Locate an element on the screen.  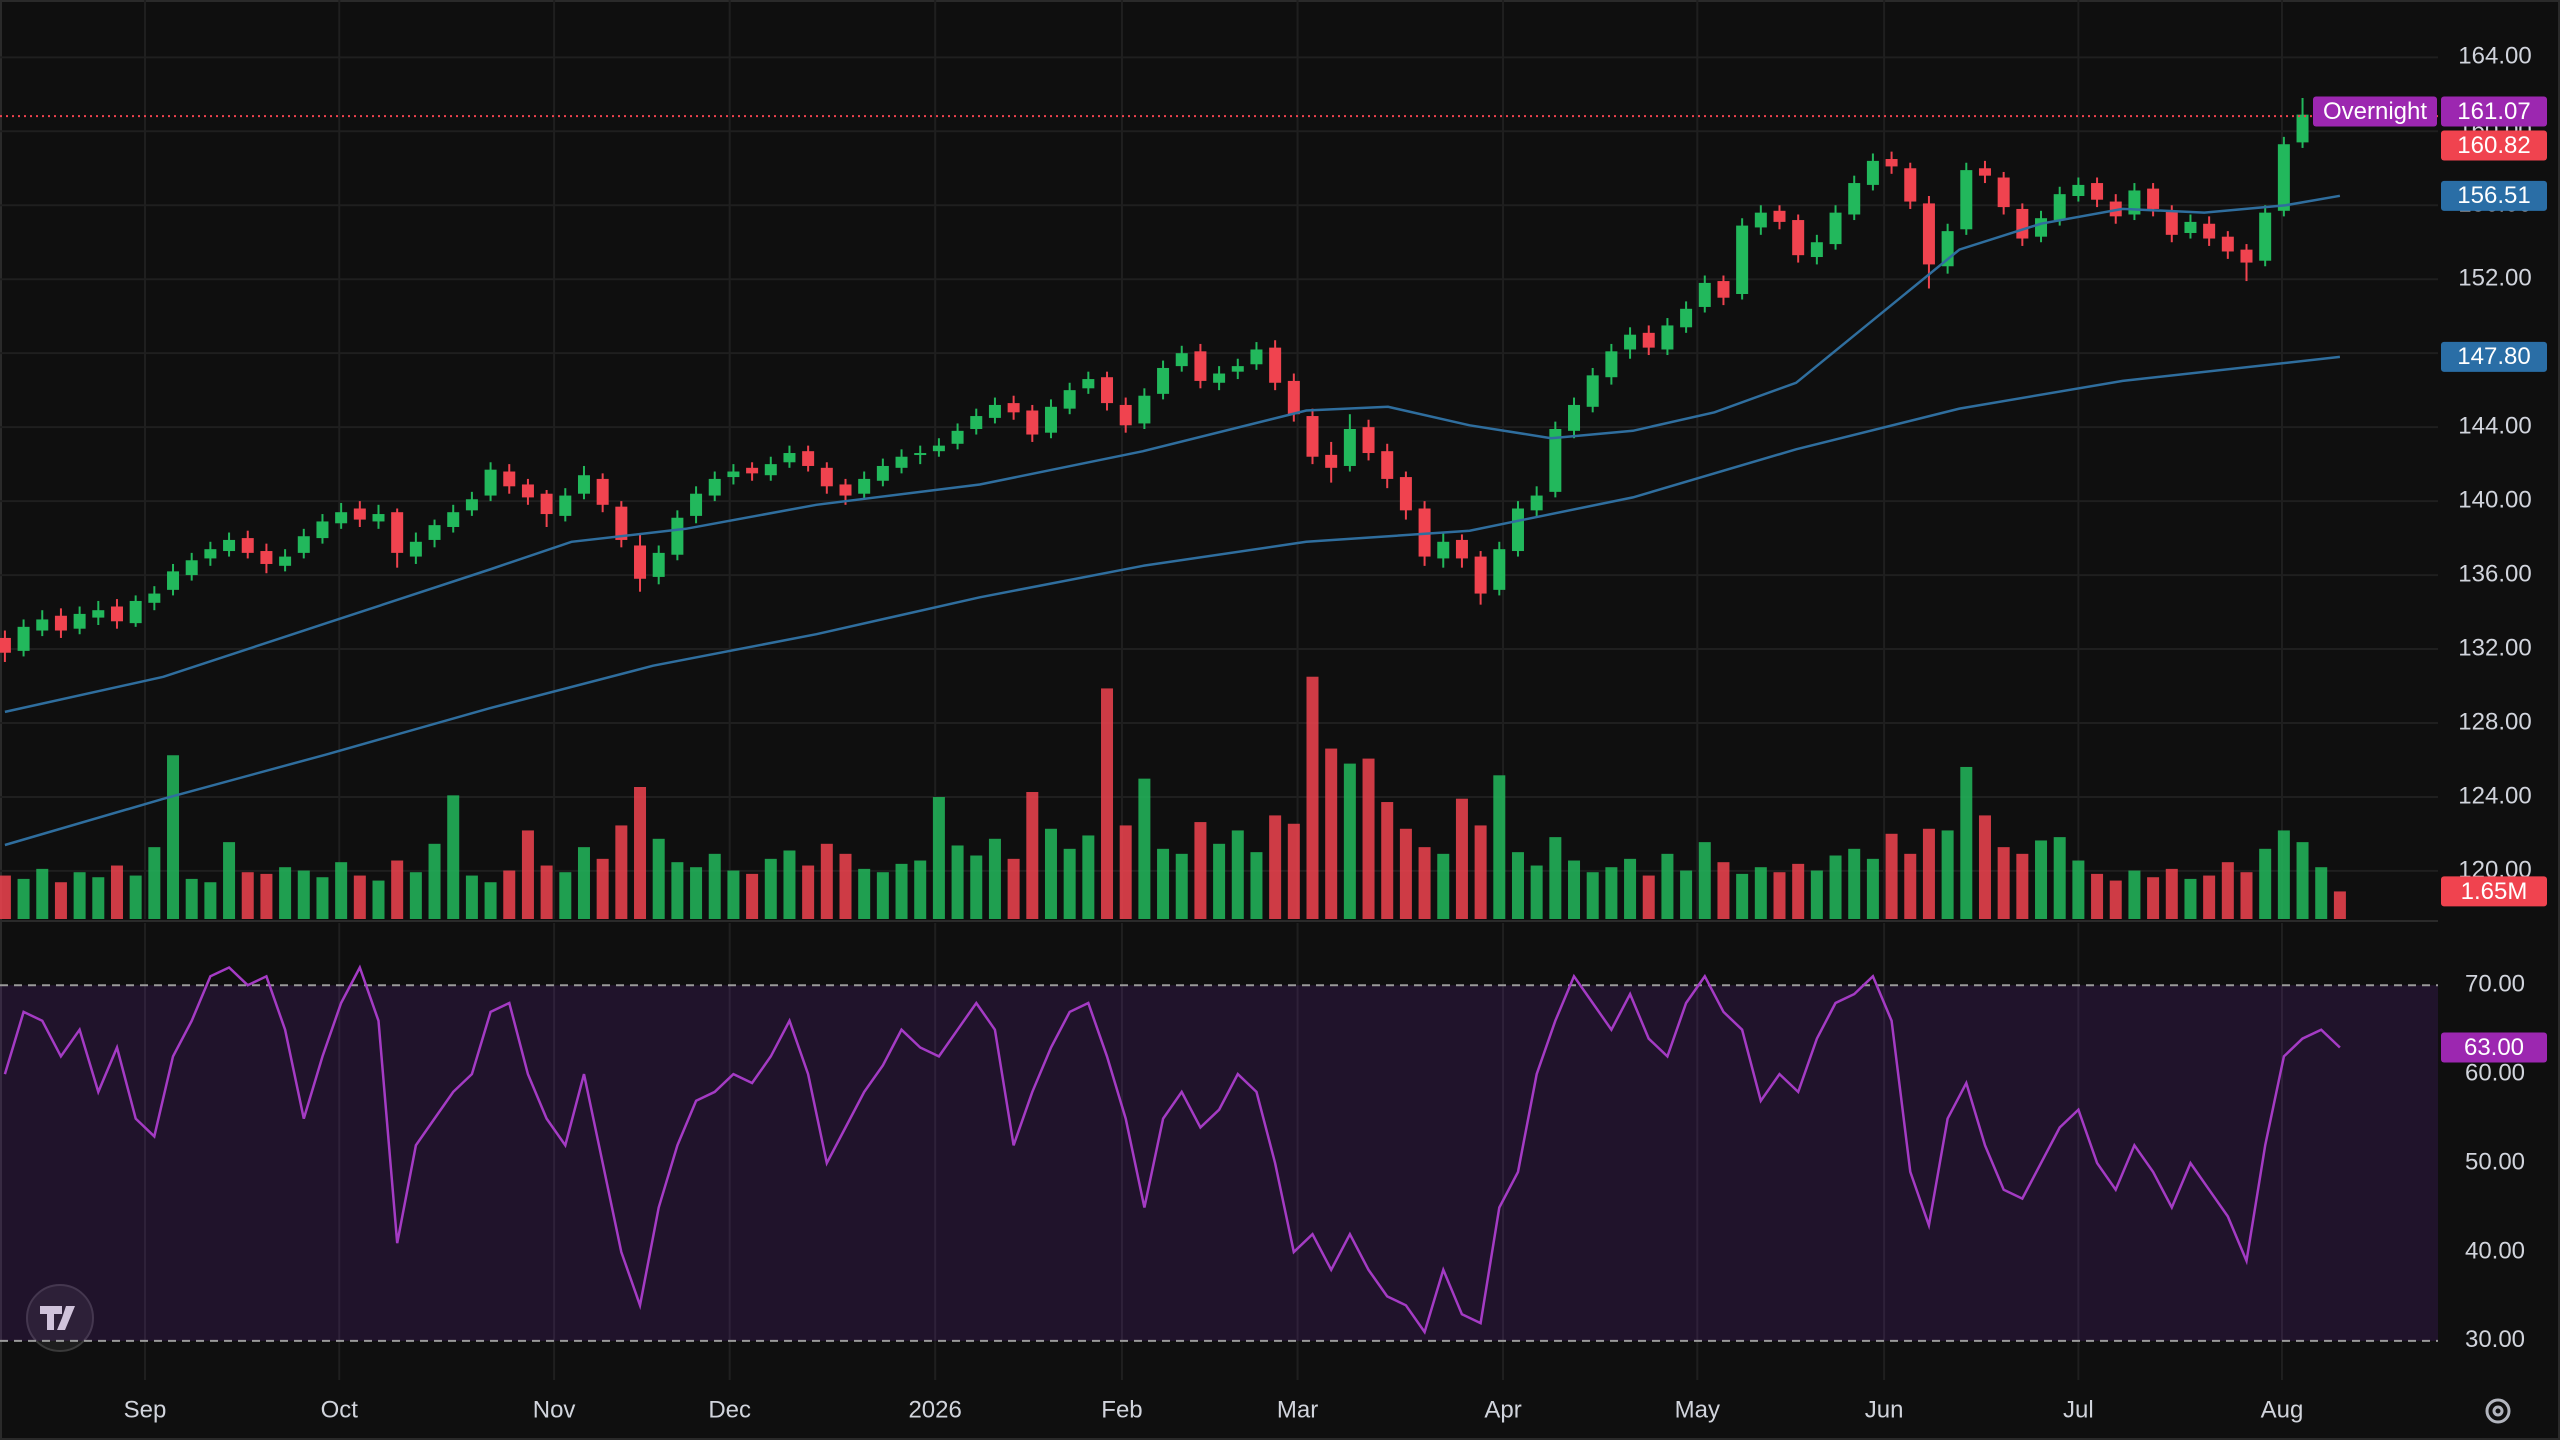
overnight-price: 161.07 is located at coordinates (2494, 111).